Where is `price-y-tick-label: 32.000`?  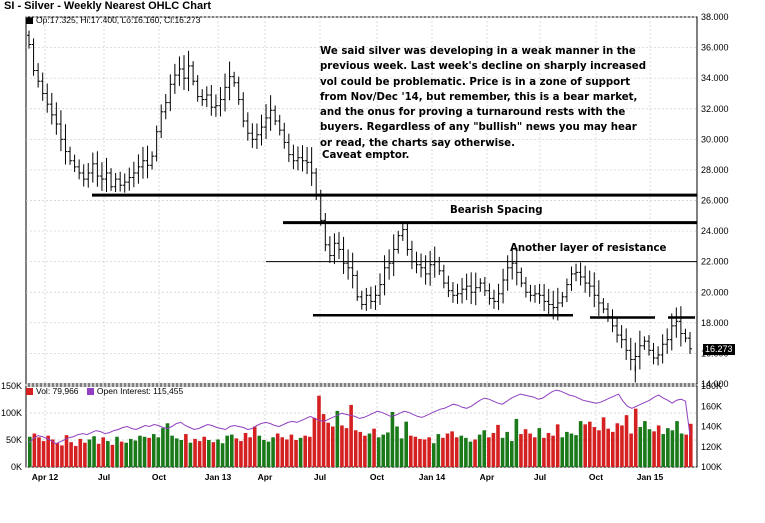 price-y-tick-label: 32.000 is located at coordinates (715, 109).